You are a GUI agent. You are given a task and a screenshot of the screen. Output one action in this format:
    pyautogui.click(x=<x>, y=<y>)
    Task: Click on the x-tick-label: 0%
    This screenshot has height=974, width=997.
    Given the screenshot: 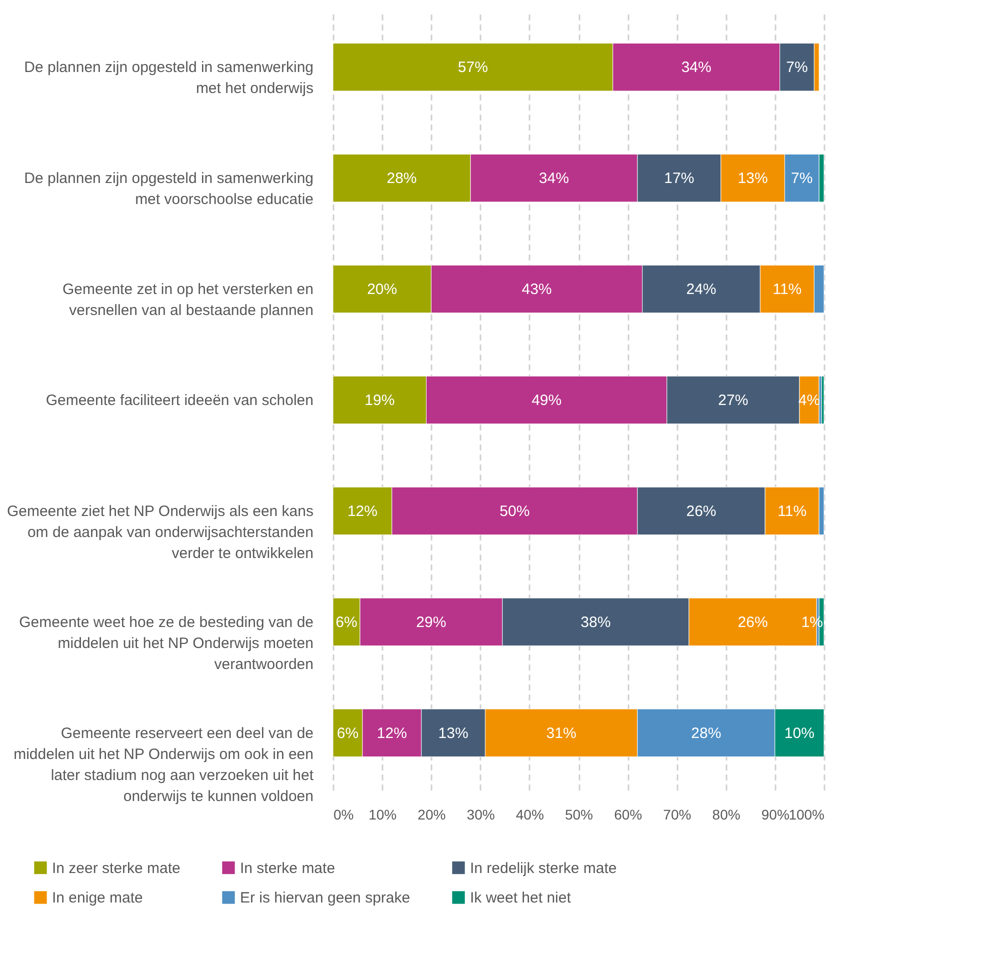 What is the action you would take?
    pyautogui.click(x=344, y=814)
    